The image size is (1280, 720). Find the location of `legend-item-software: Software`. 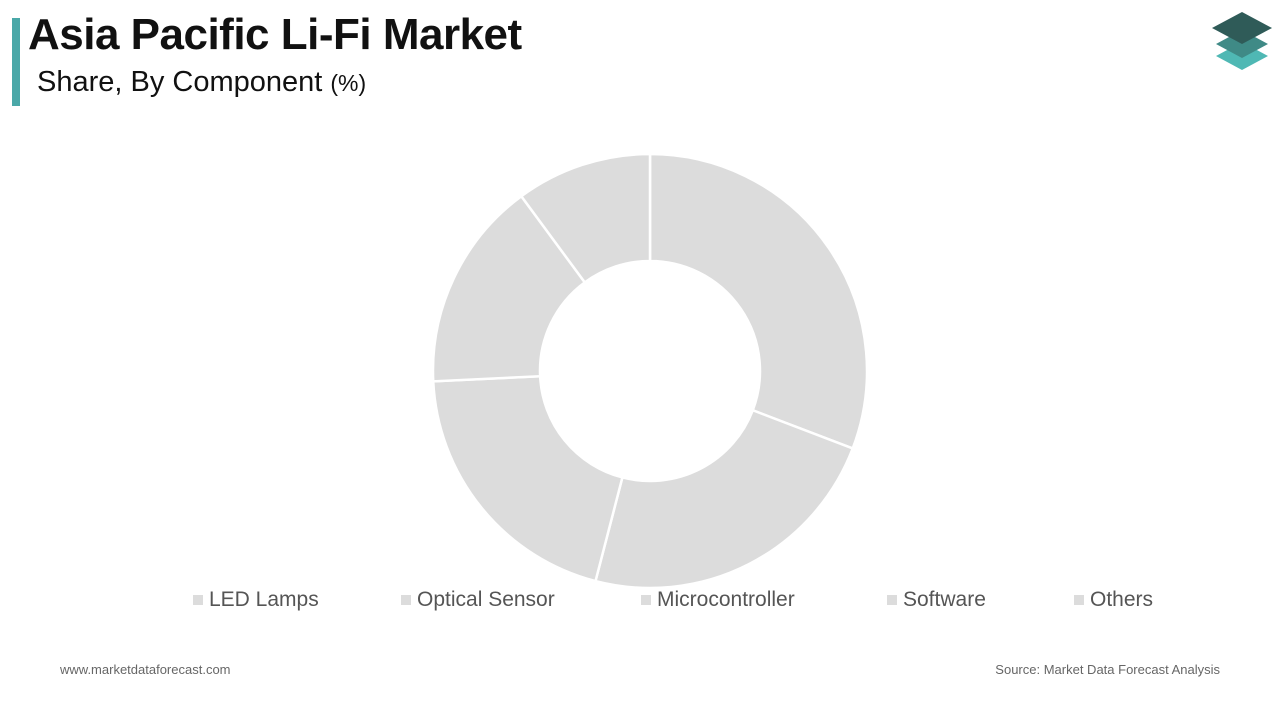

legend-item-software: Software is located at coordinates (936, 600).